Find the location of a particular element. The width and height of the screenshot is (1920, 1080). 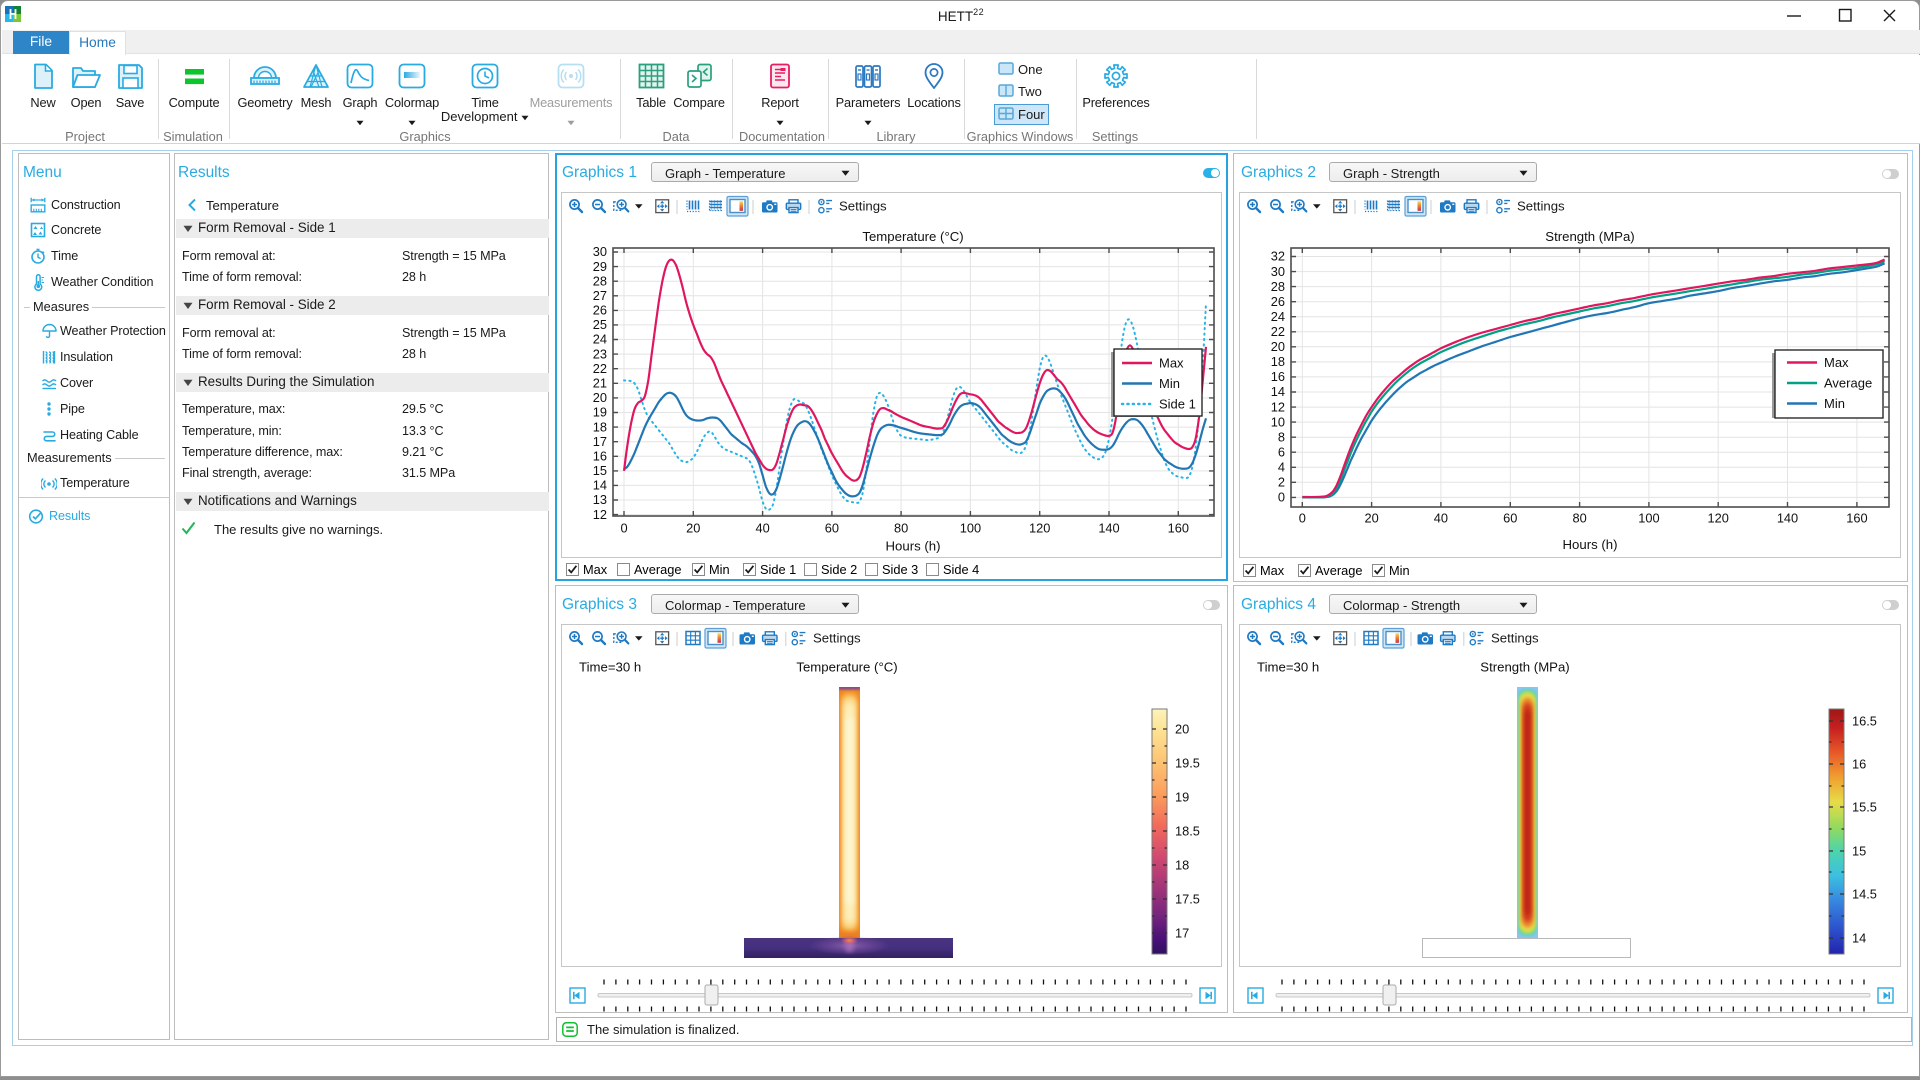

svg-text: 29 is located at coordinates (600, 266).